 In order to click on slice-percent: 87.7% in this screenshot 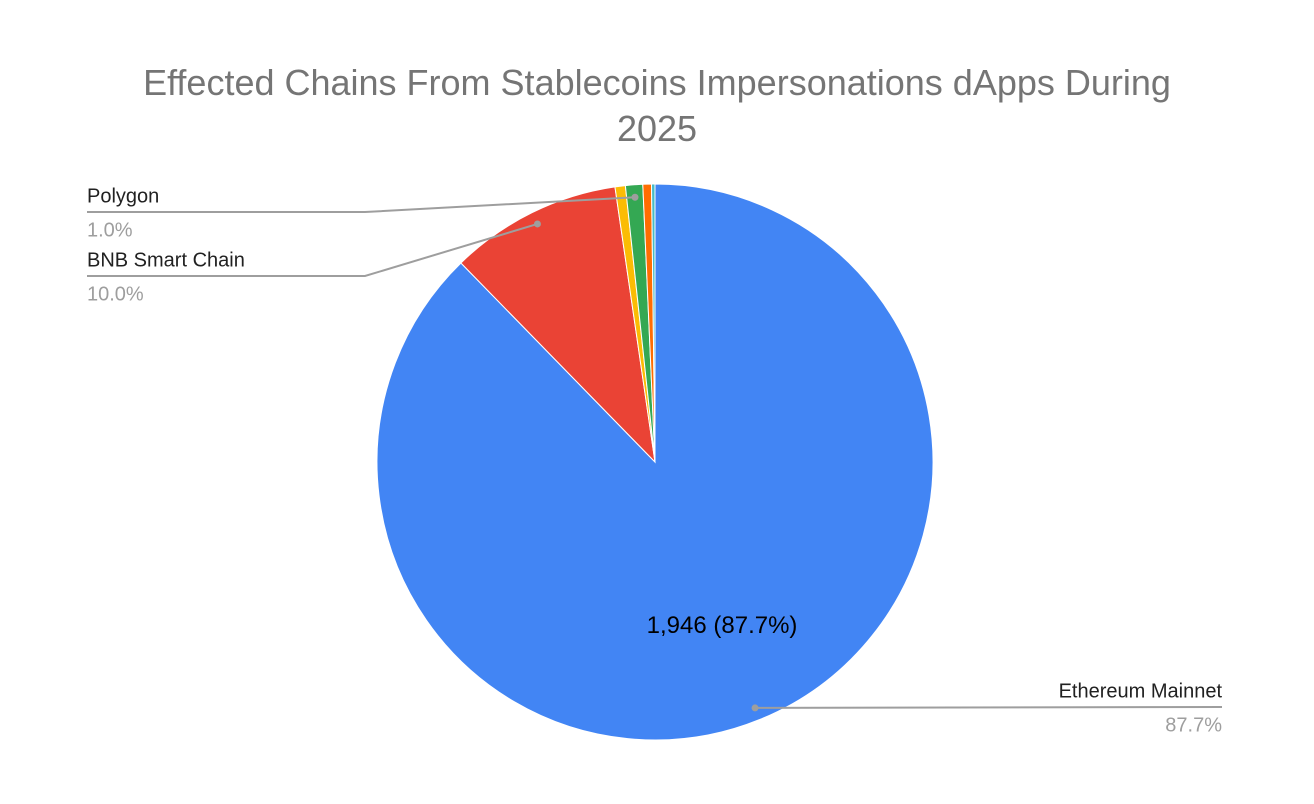, I will do `click(1193, 725)`.